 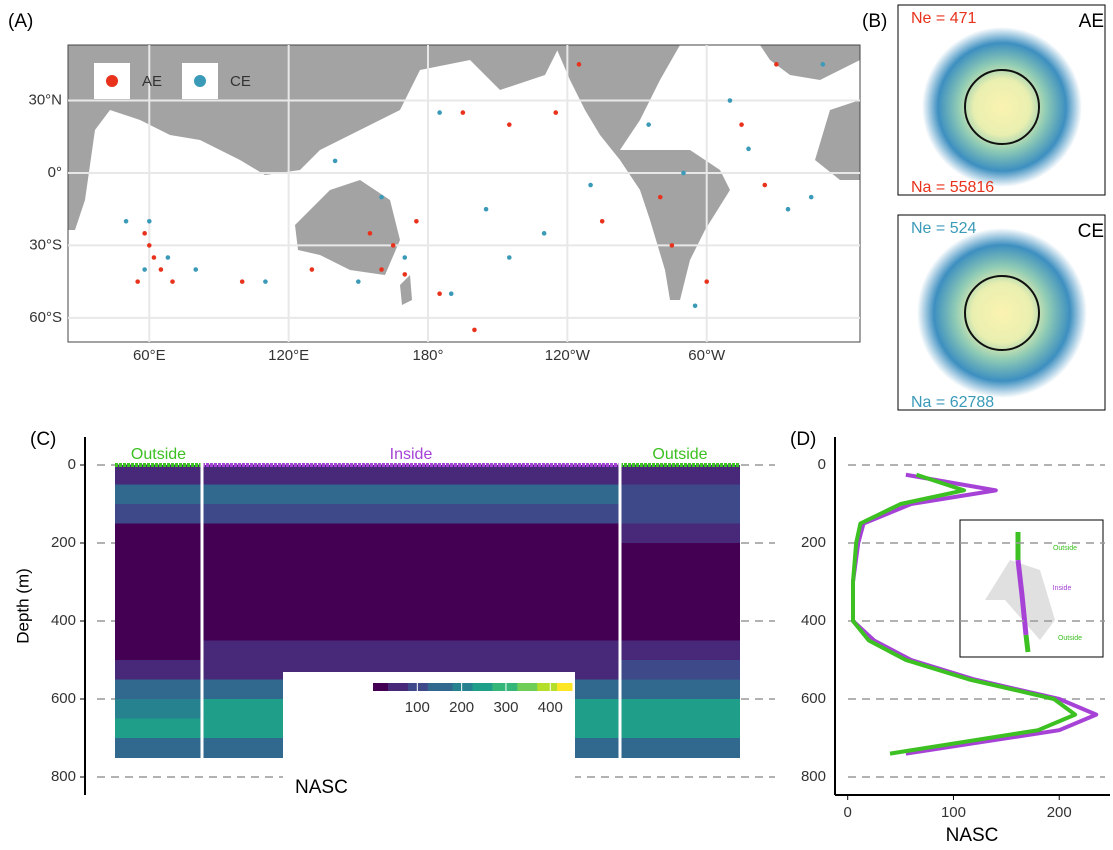 What do you see at coordinates (874, 21) in the screenshot?
I see `panel-label: (B)` at bounding box center [874, 21].